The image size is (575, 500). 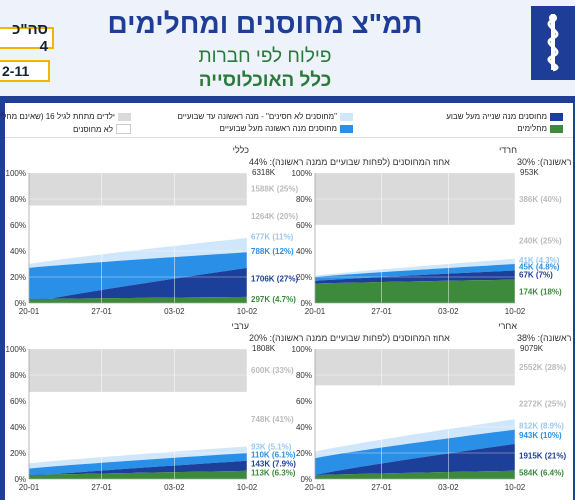 I want to click on legend-item: ילדים מתחת לגיל 16 (שאינם מחלימים), so click(x=65, y=116).